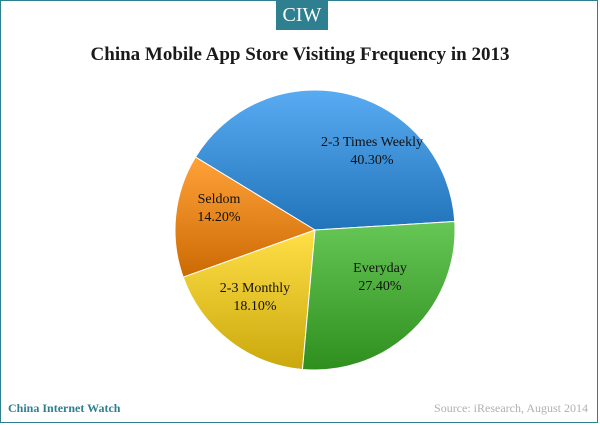 This screenshot has height=425, width=600. I want to click on slice-label: 2-3 Times Weekly, so click(372, 142).